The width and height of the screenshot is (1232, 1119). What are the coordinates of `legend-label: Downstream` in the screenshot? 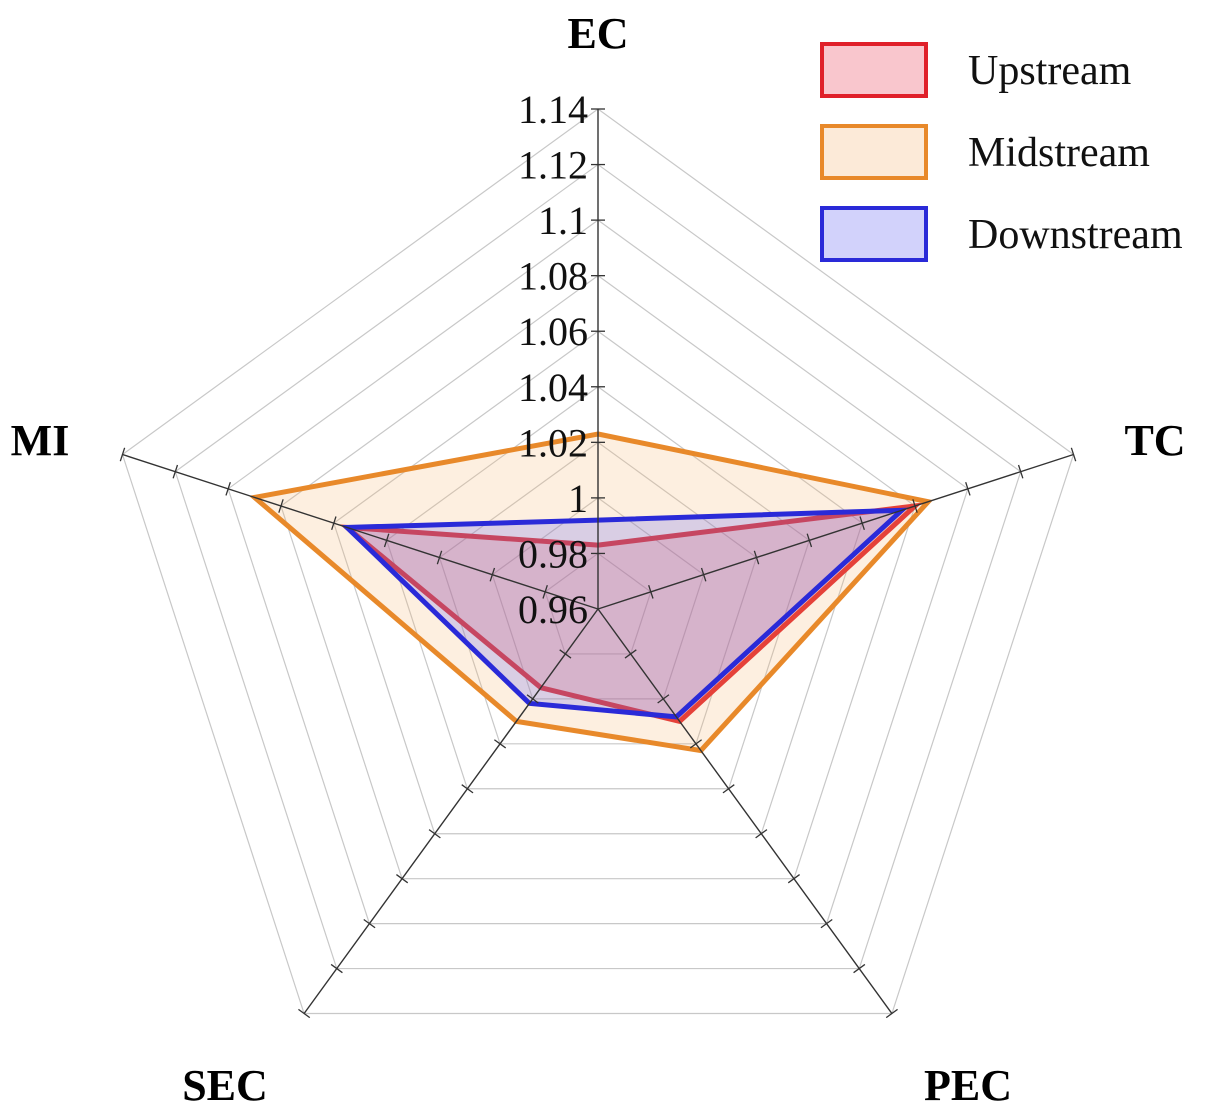 It's located at (1075, 235).